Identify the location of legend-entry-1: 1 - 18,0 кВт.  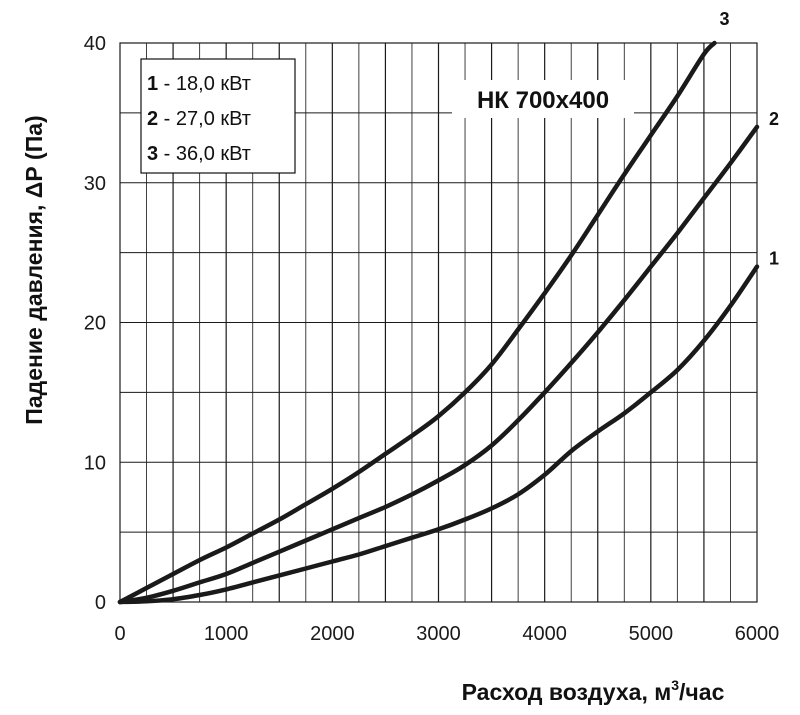
(199, 84).